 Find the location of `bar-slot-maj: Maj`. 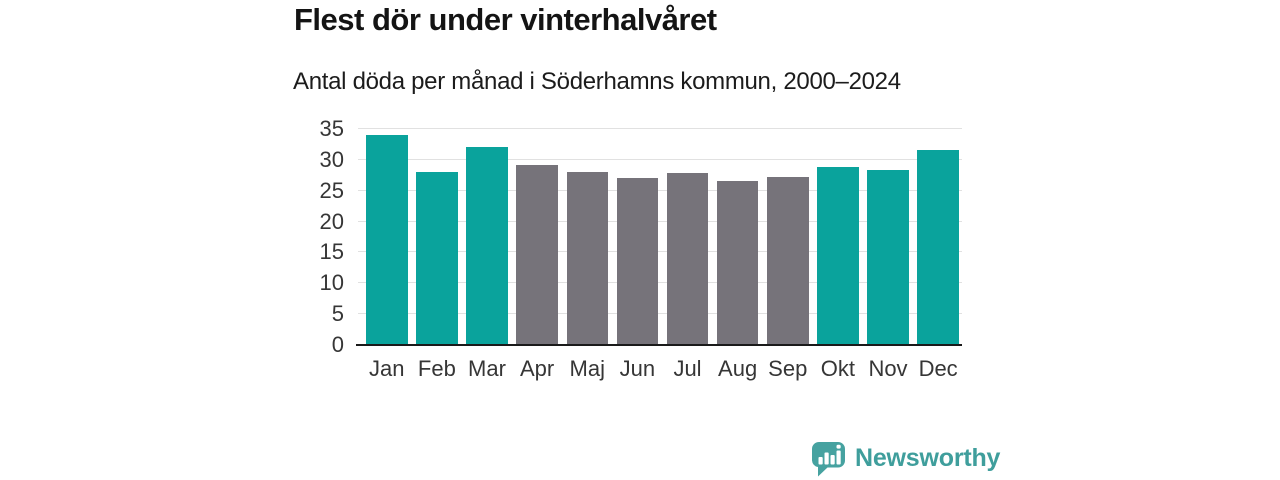

bar-slot-maj: Maj is located at coordinates (587, 255).